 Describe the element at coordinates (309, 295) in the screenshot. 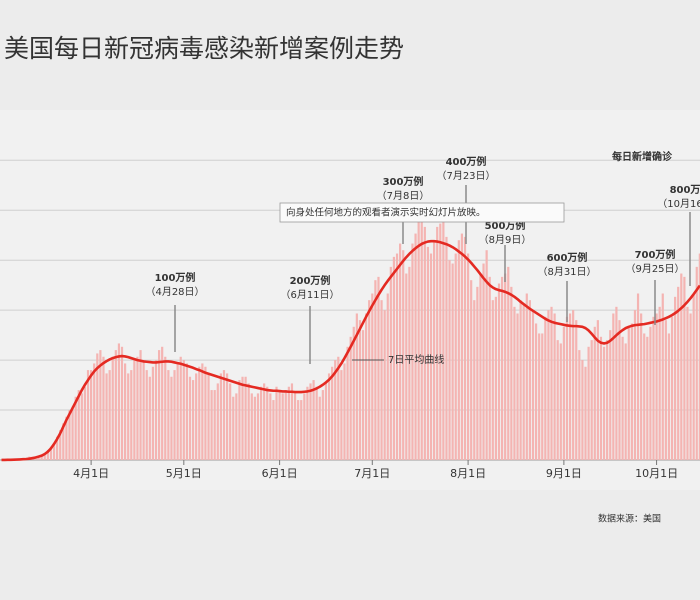

I see `annotation-date: （6月11日）` at that location.